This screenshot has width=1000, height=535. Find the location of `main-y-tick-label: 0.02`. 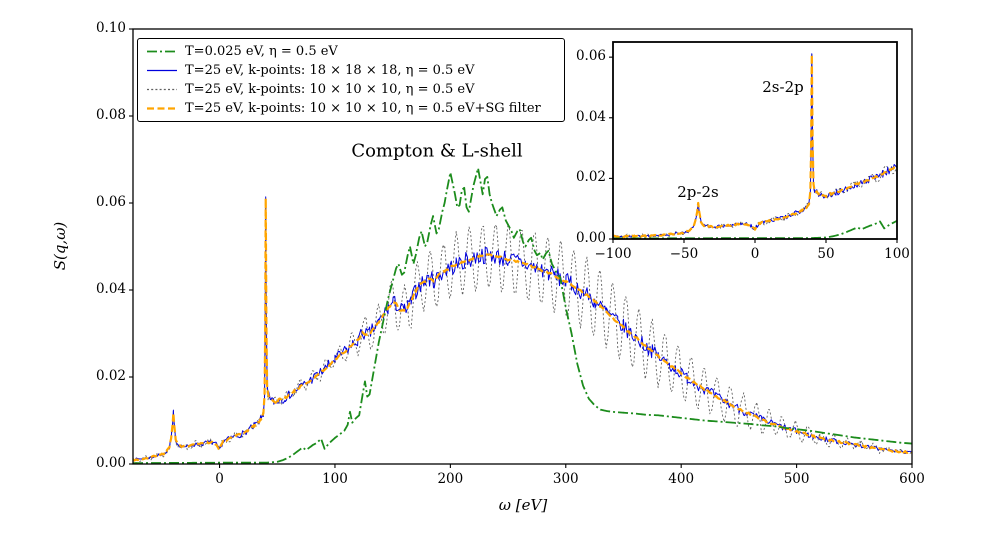

main-y-tick-label: 0.02 is located at coordinates (110, 376).